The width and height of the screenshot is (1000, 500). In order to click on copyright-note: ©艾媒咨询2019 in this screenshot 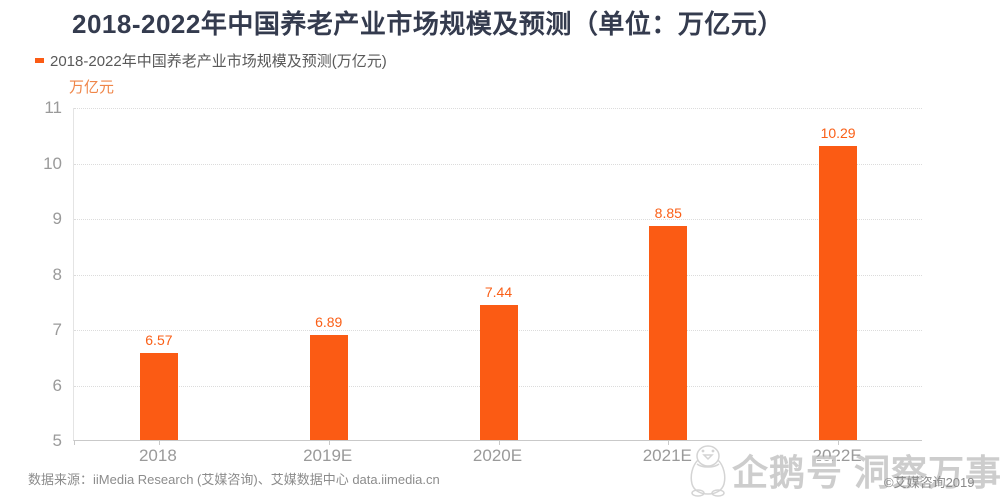, I will do `click(929, 482)`.